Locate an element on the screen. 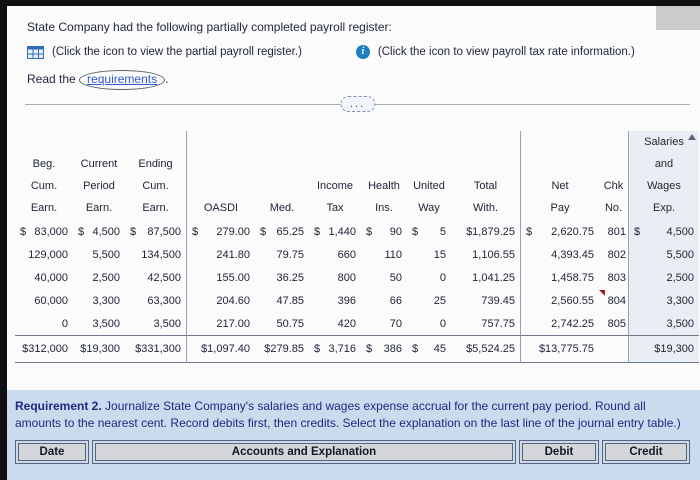 Image resolution: width=700 pixels, height=480 pixels. payroll-cell: 60,000 is located at coordinates (51, 300).